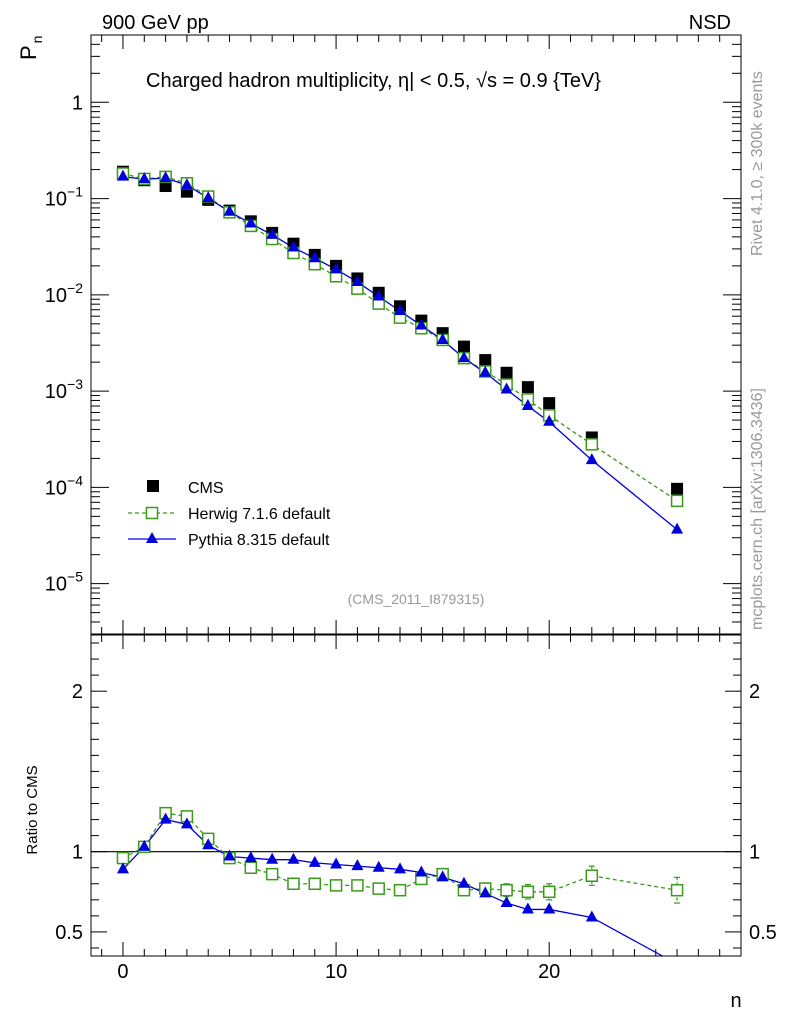 Image resolution: width=786 pixels, height=1024 pixels. Describe the element at coordinates (64, 293) in the screenshot. I see `y-tick-label: 10⁻²` at that location.